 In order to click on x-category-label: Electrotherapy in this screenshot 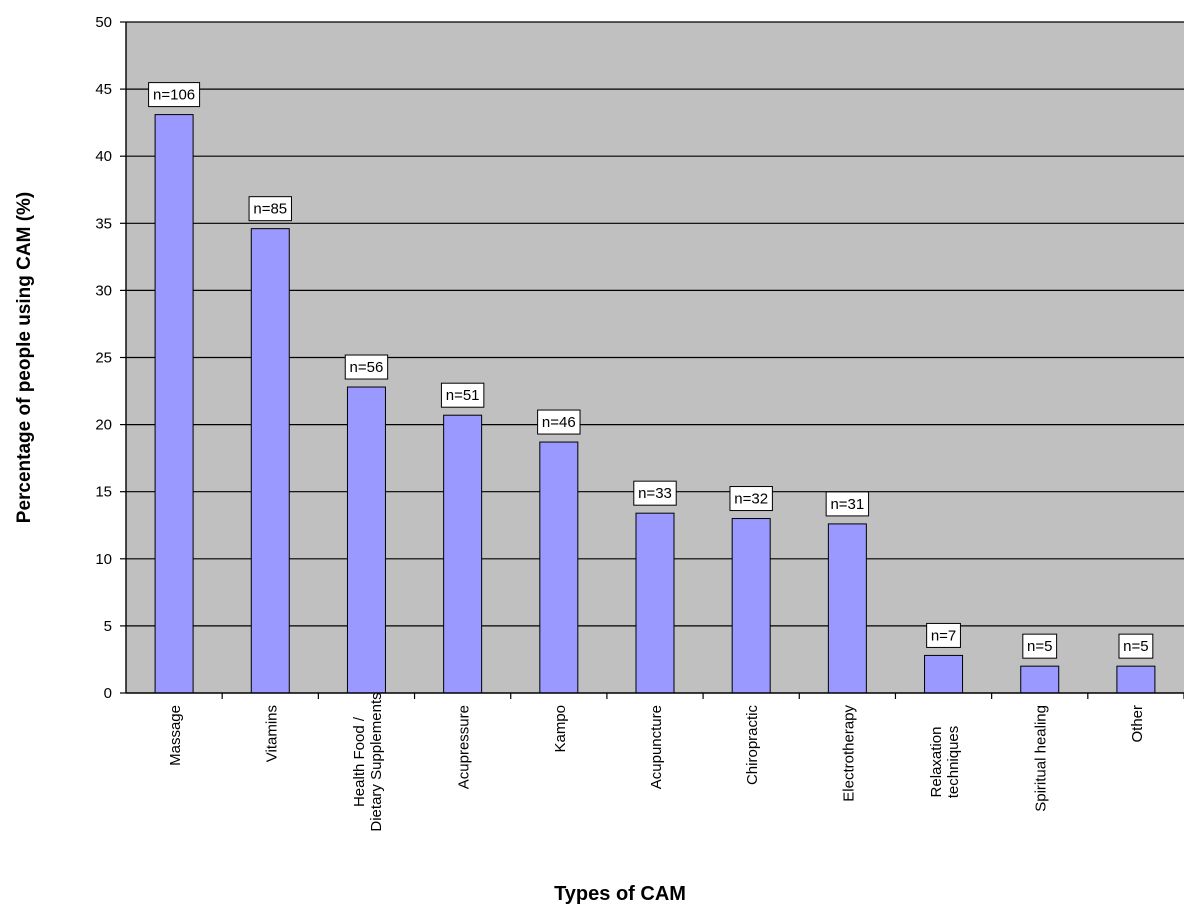, I will do `click(848, 753)`.